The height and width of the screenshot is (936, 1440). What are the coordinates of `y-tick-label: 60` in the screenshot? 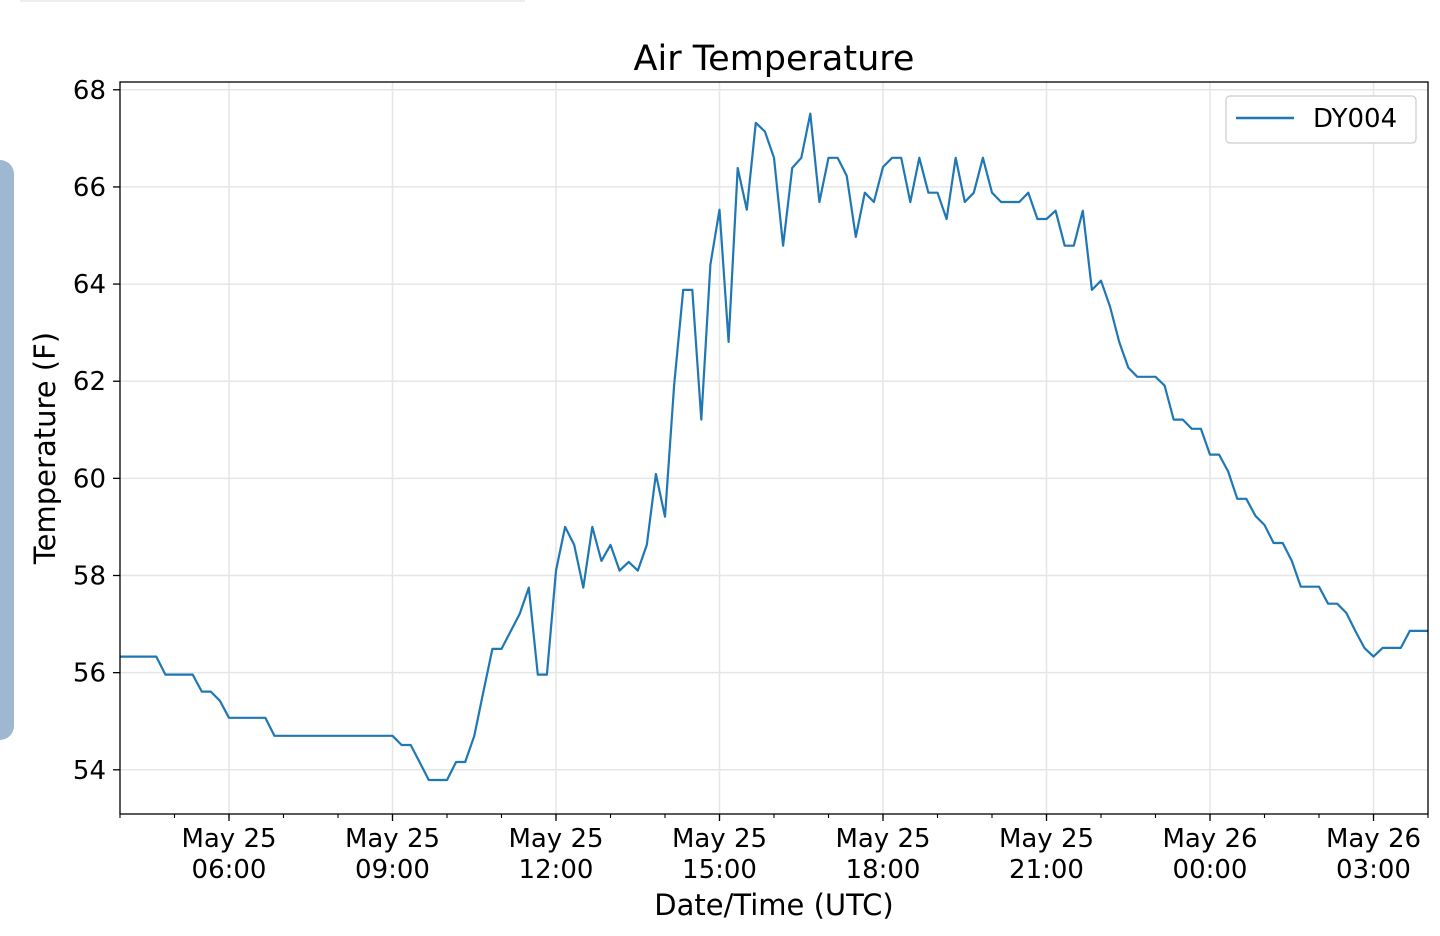 It's located at (89, 479).